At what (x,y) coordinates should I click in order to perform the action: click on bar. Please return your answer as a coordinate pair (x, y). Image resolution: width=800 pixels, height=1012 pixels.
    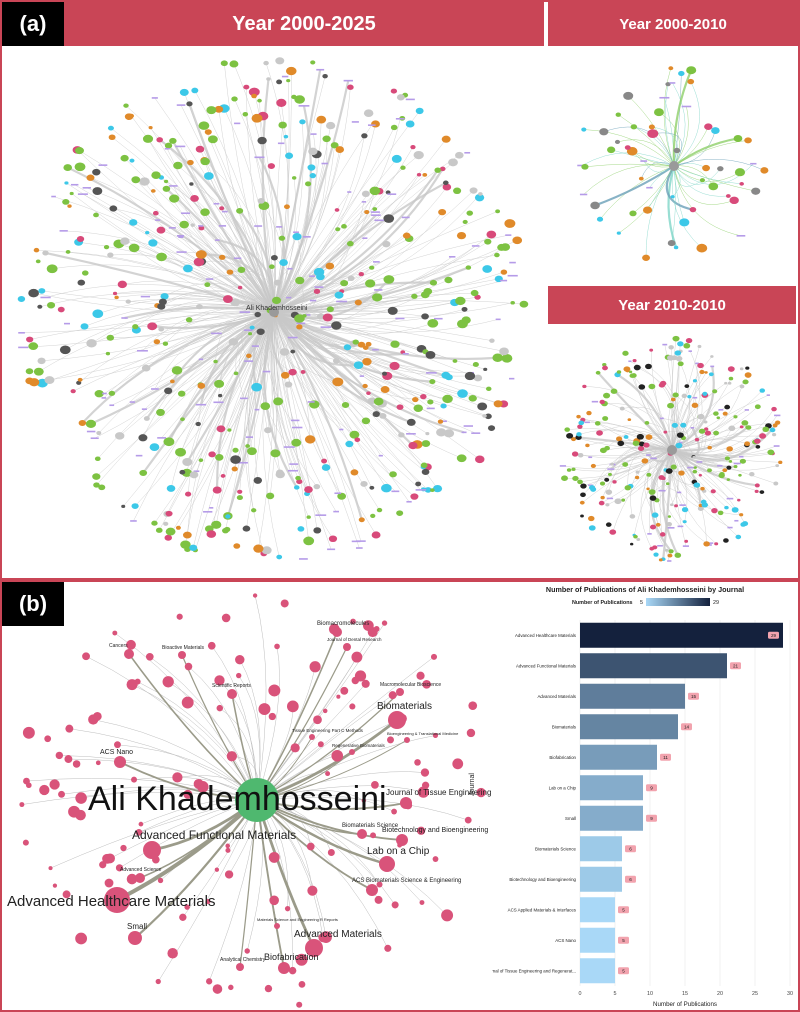
    Looking at the image, I should click on (601, 849).